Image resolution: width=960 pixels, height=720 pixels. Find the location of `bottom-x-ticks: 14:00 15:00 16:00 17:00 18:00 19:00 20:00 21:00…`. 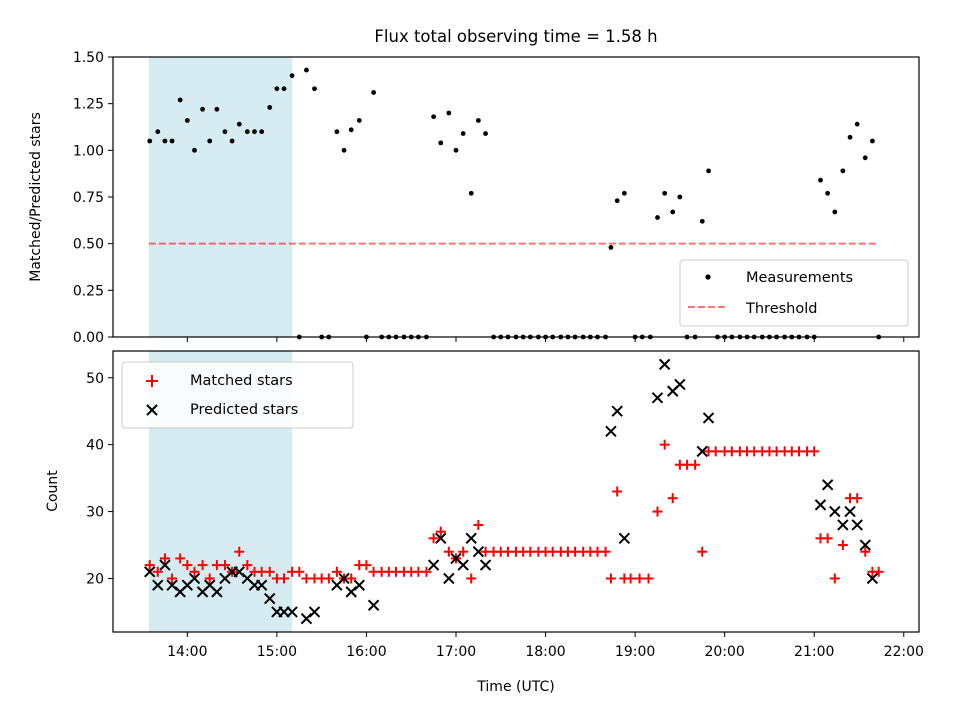

bottom-x-ticks: 14:00 15:00 16:00 17:00 18:00 19:00 20:00 21:00… is located at coordinates (545, 646).